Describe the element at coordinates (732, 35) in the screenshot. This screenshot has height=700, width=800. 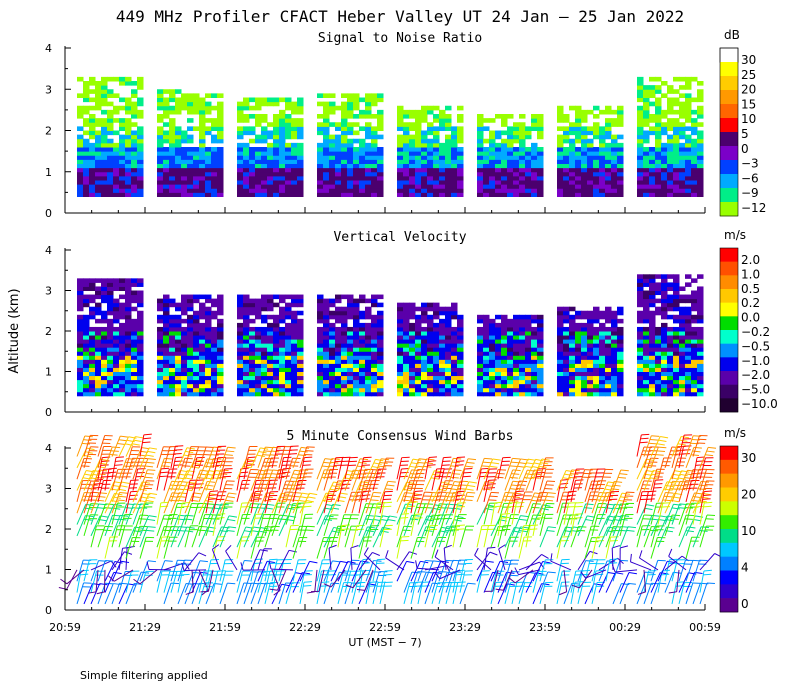
I see `colorbar-unit: dB` at that location.